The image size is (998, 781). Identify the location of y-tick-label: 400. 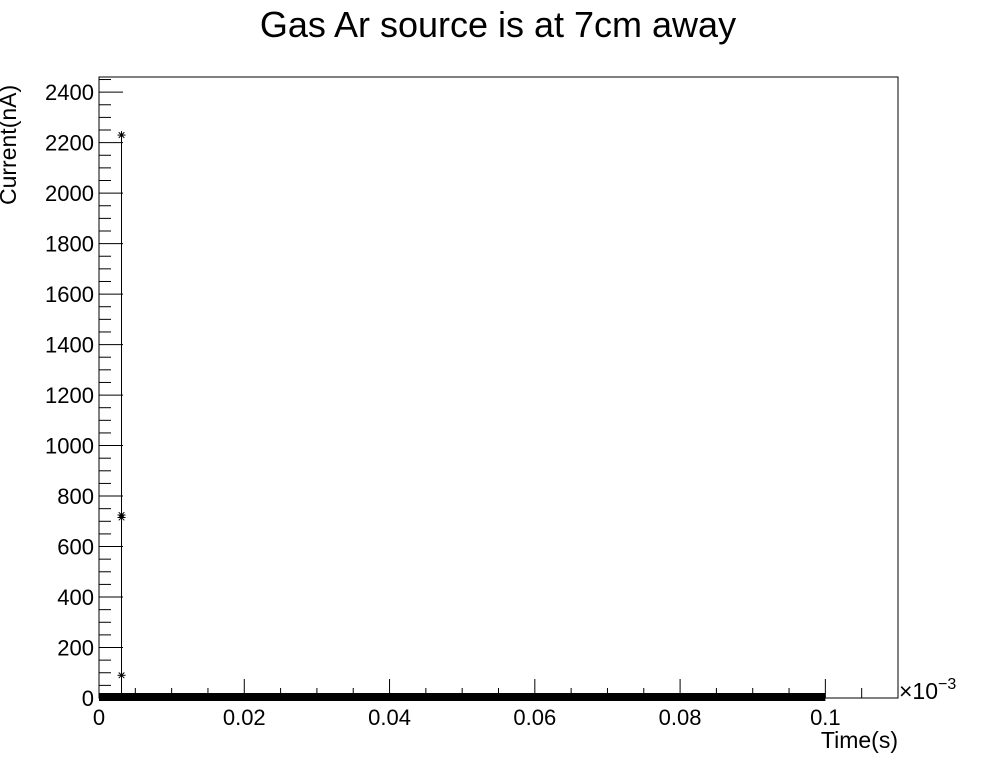
(75, 597).